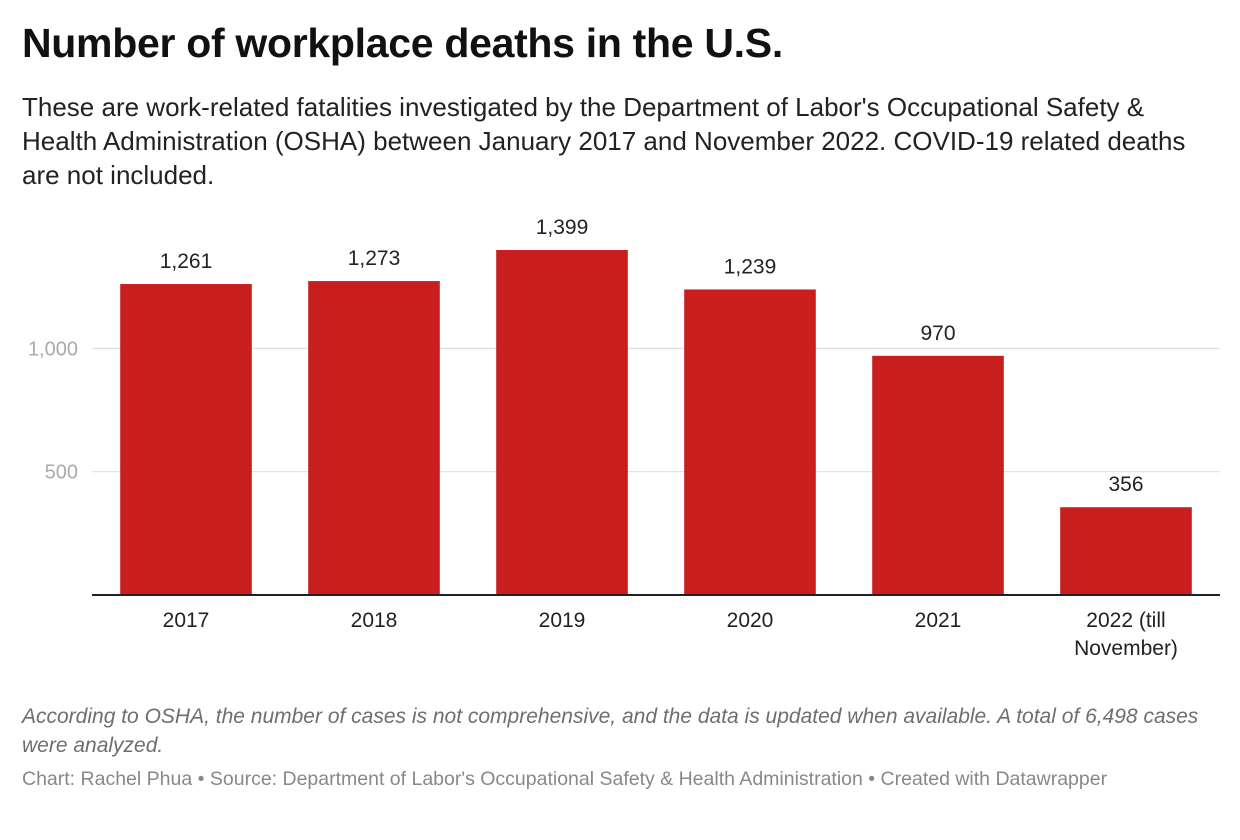  What do you see at coordinates (1051, 779) in the screenshot?
I see `datawrapper-link: Datawrapper` at bounding box center [1051, 779].